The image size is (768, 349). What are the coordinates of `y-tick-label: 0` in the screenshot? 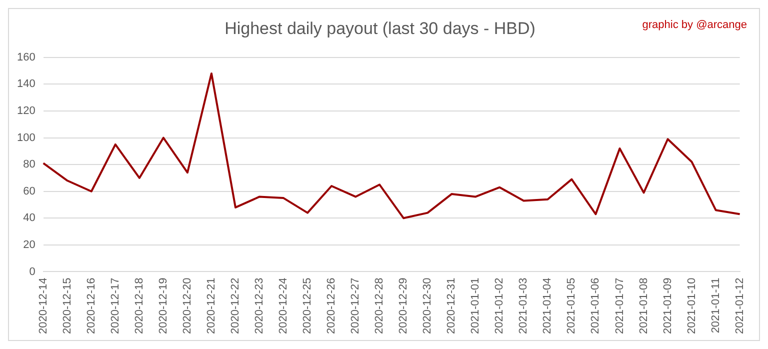 It's located at (32, 272).